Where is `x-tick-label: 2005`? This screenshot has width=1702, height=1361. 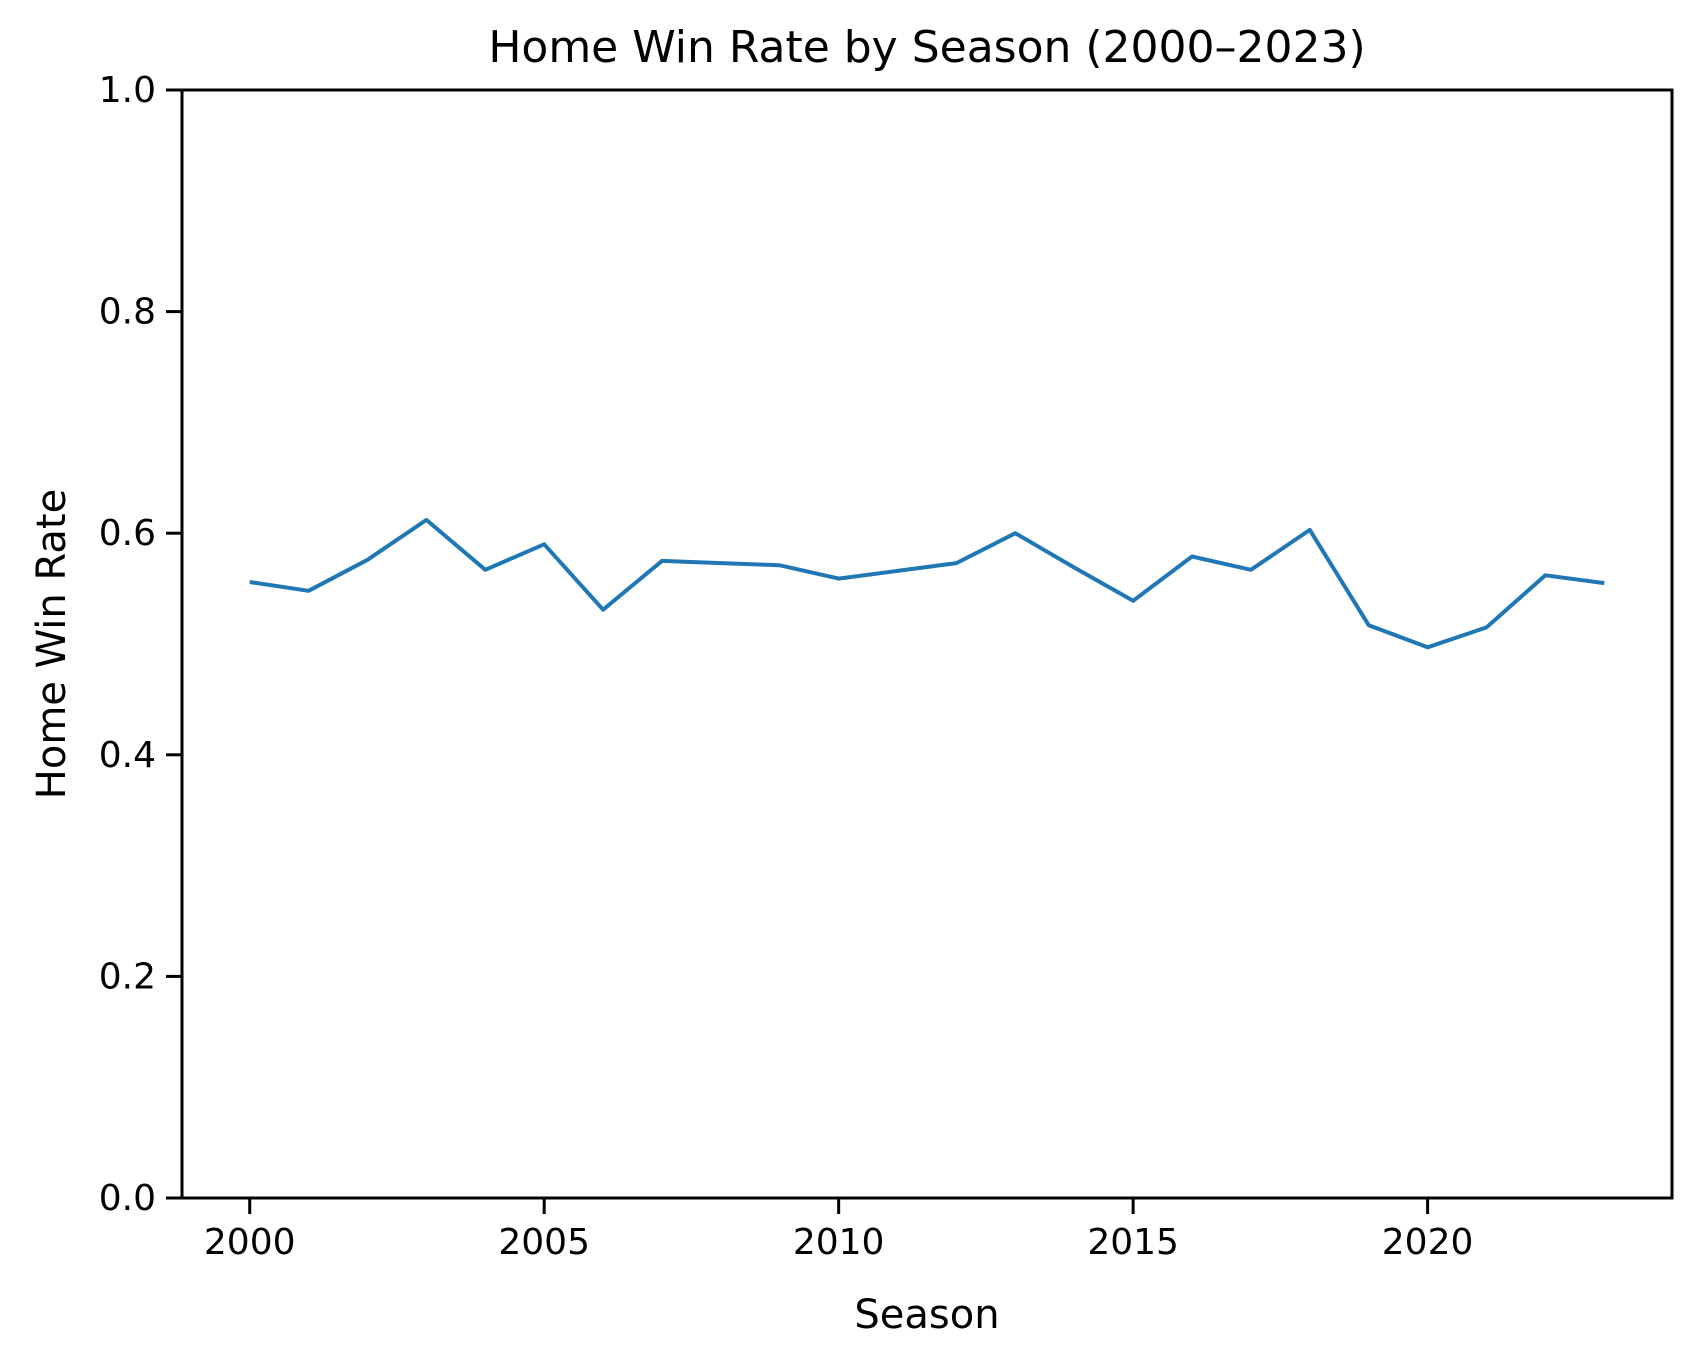 x-tick-label: 2005 is located at coordinates (544, 1242).